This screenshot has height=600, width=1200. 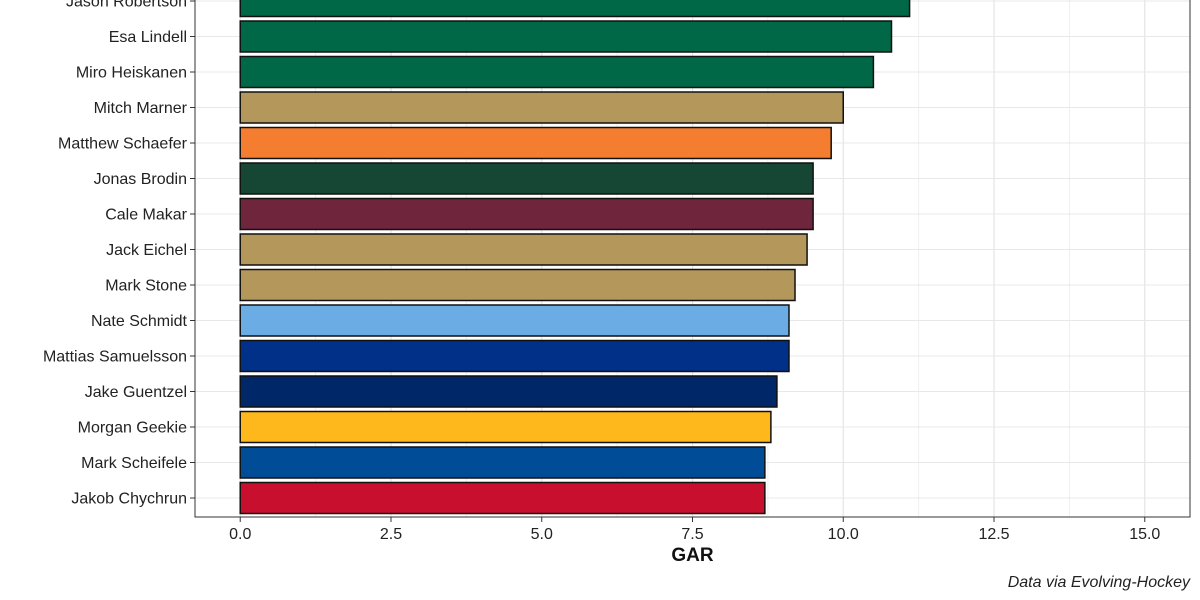 What do you see at coordinates (132, 428) in the screenshot?
I see `y-tick-label: Morgan Geekie` at bounding box center [132, 428].